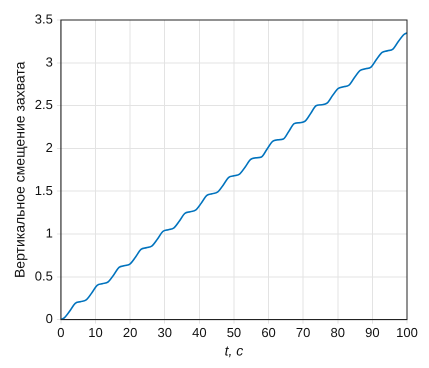  I want to click on y-tick-label: 3.5, so click(43, 19).